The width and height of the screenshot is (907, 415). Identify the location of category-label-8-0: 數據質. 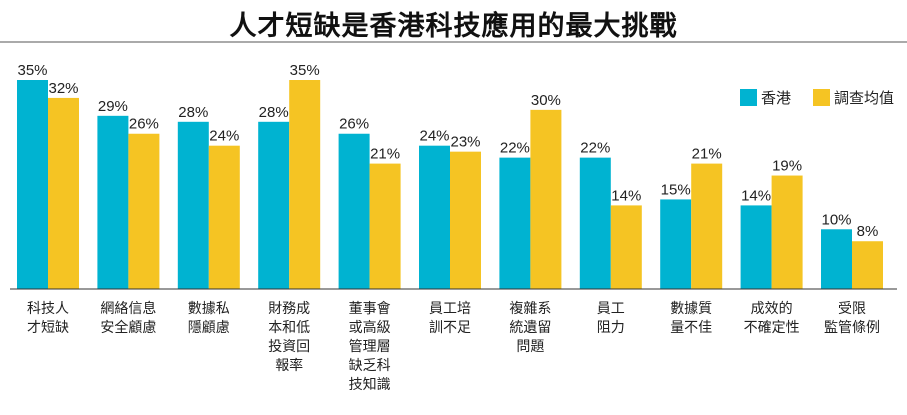
(691, 309).